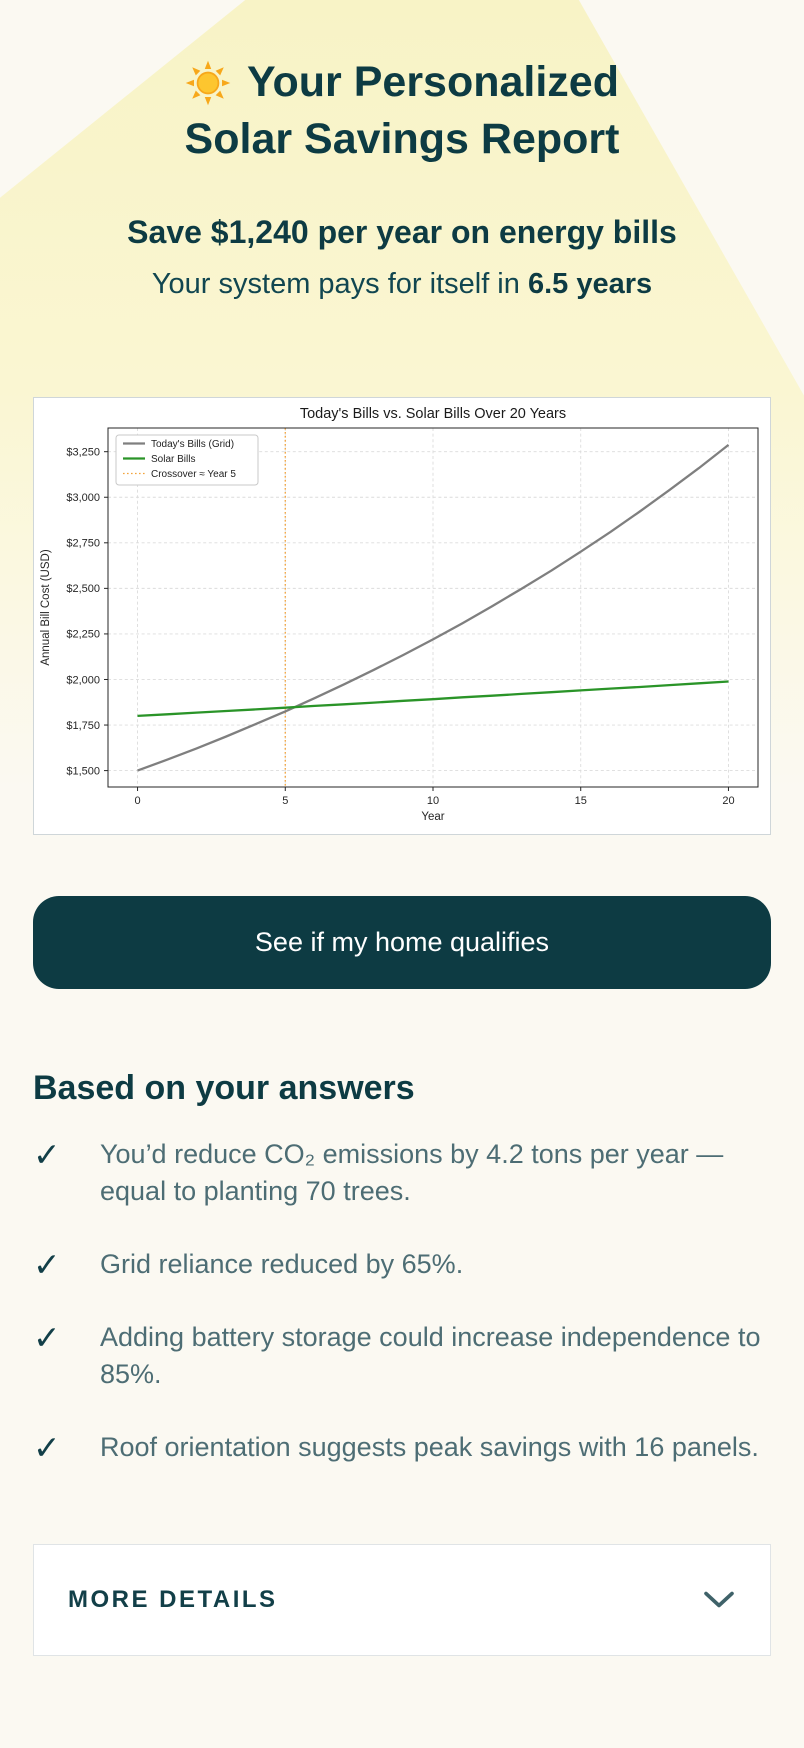  What do you see at coordinates (590, 284) in the screenshot?
I see `payback-years: 6.5 years` at bounding box center [590, 284].